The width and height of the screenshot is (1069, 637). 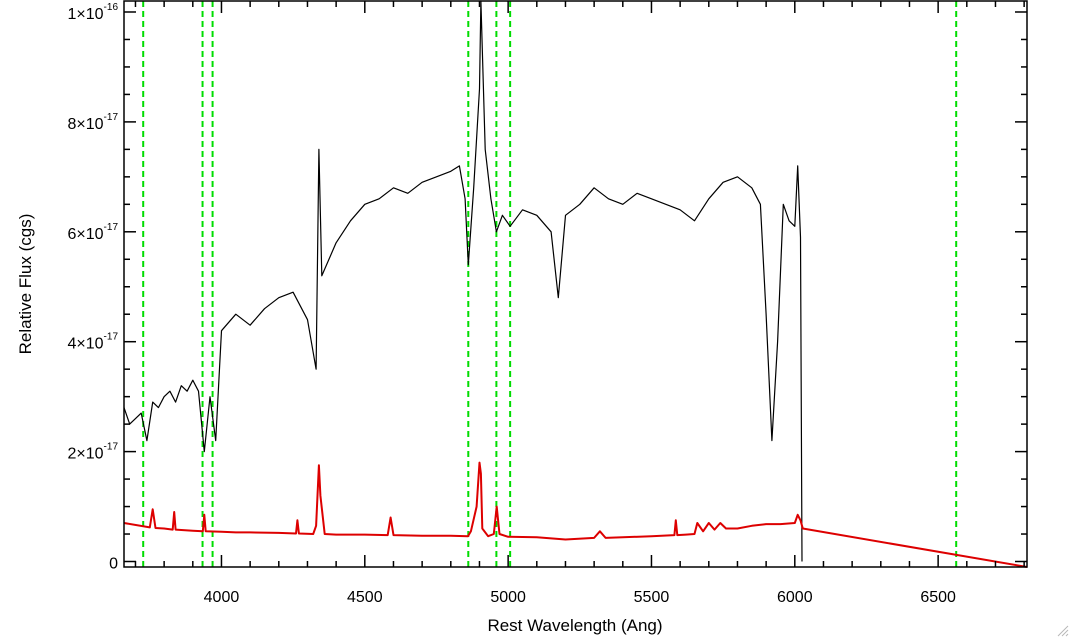 I want to click on y-tick-label: 2×10⁻¹⁷, so click(x=93, y=452).